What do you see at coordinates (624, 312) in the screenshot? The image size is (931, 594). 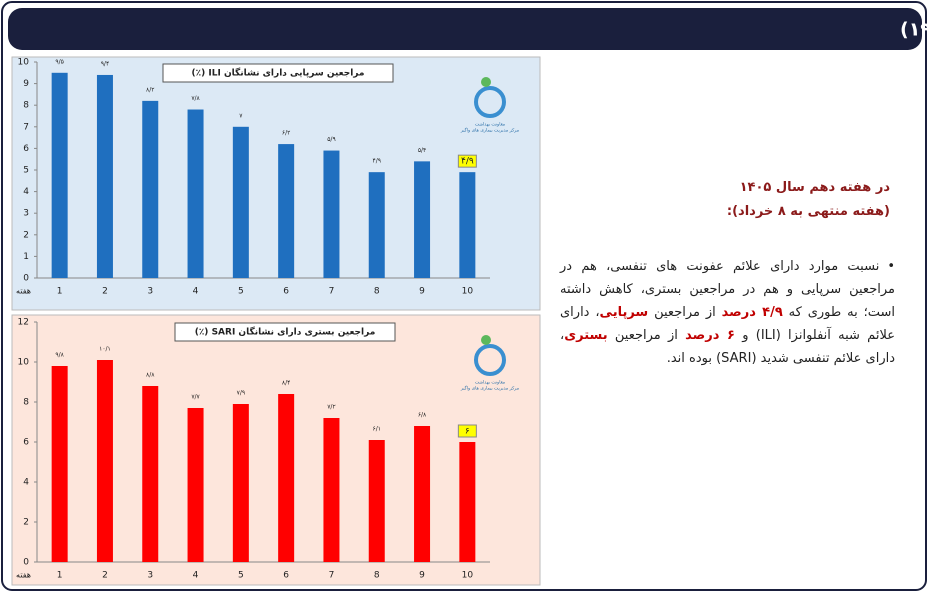 I see `paragraph-segment: سرپایی` at bounding box center [624, 312].